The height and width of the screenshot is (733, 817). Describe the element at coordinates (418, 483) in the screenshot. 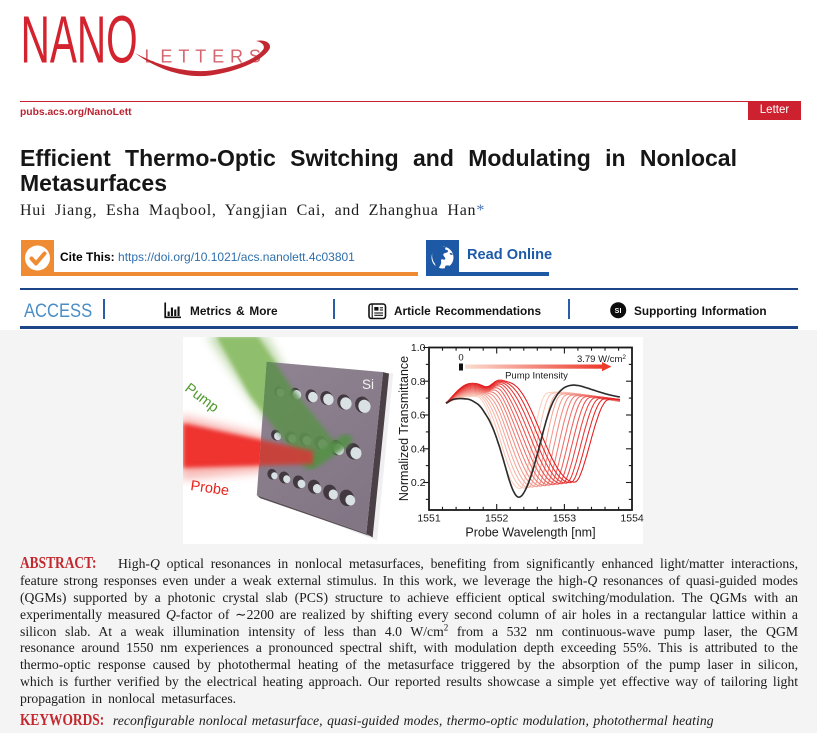

I see `svg-text: 0.2` at that location.